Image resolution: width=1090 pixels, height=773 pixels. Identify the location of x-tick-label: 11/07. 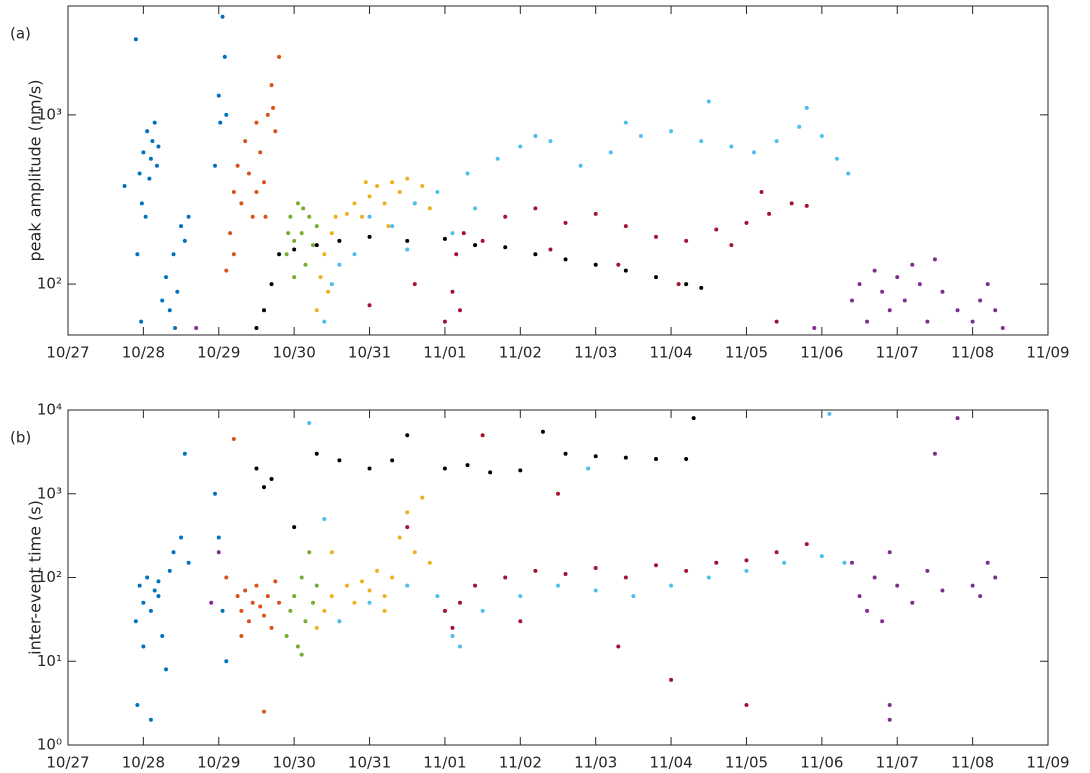
(897, 353).